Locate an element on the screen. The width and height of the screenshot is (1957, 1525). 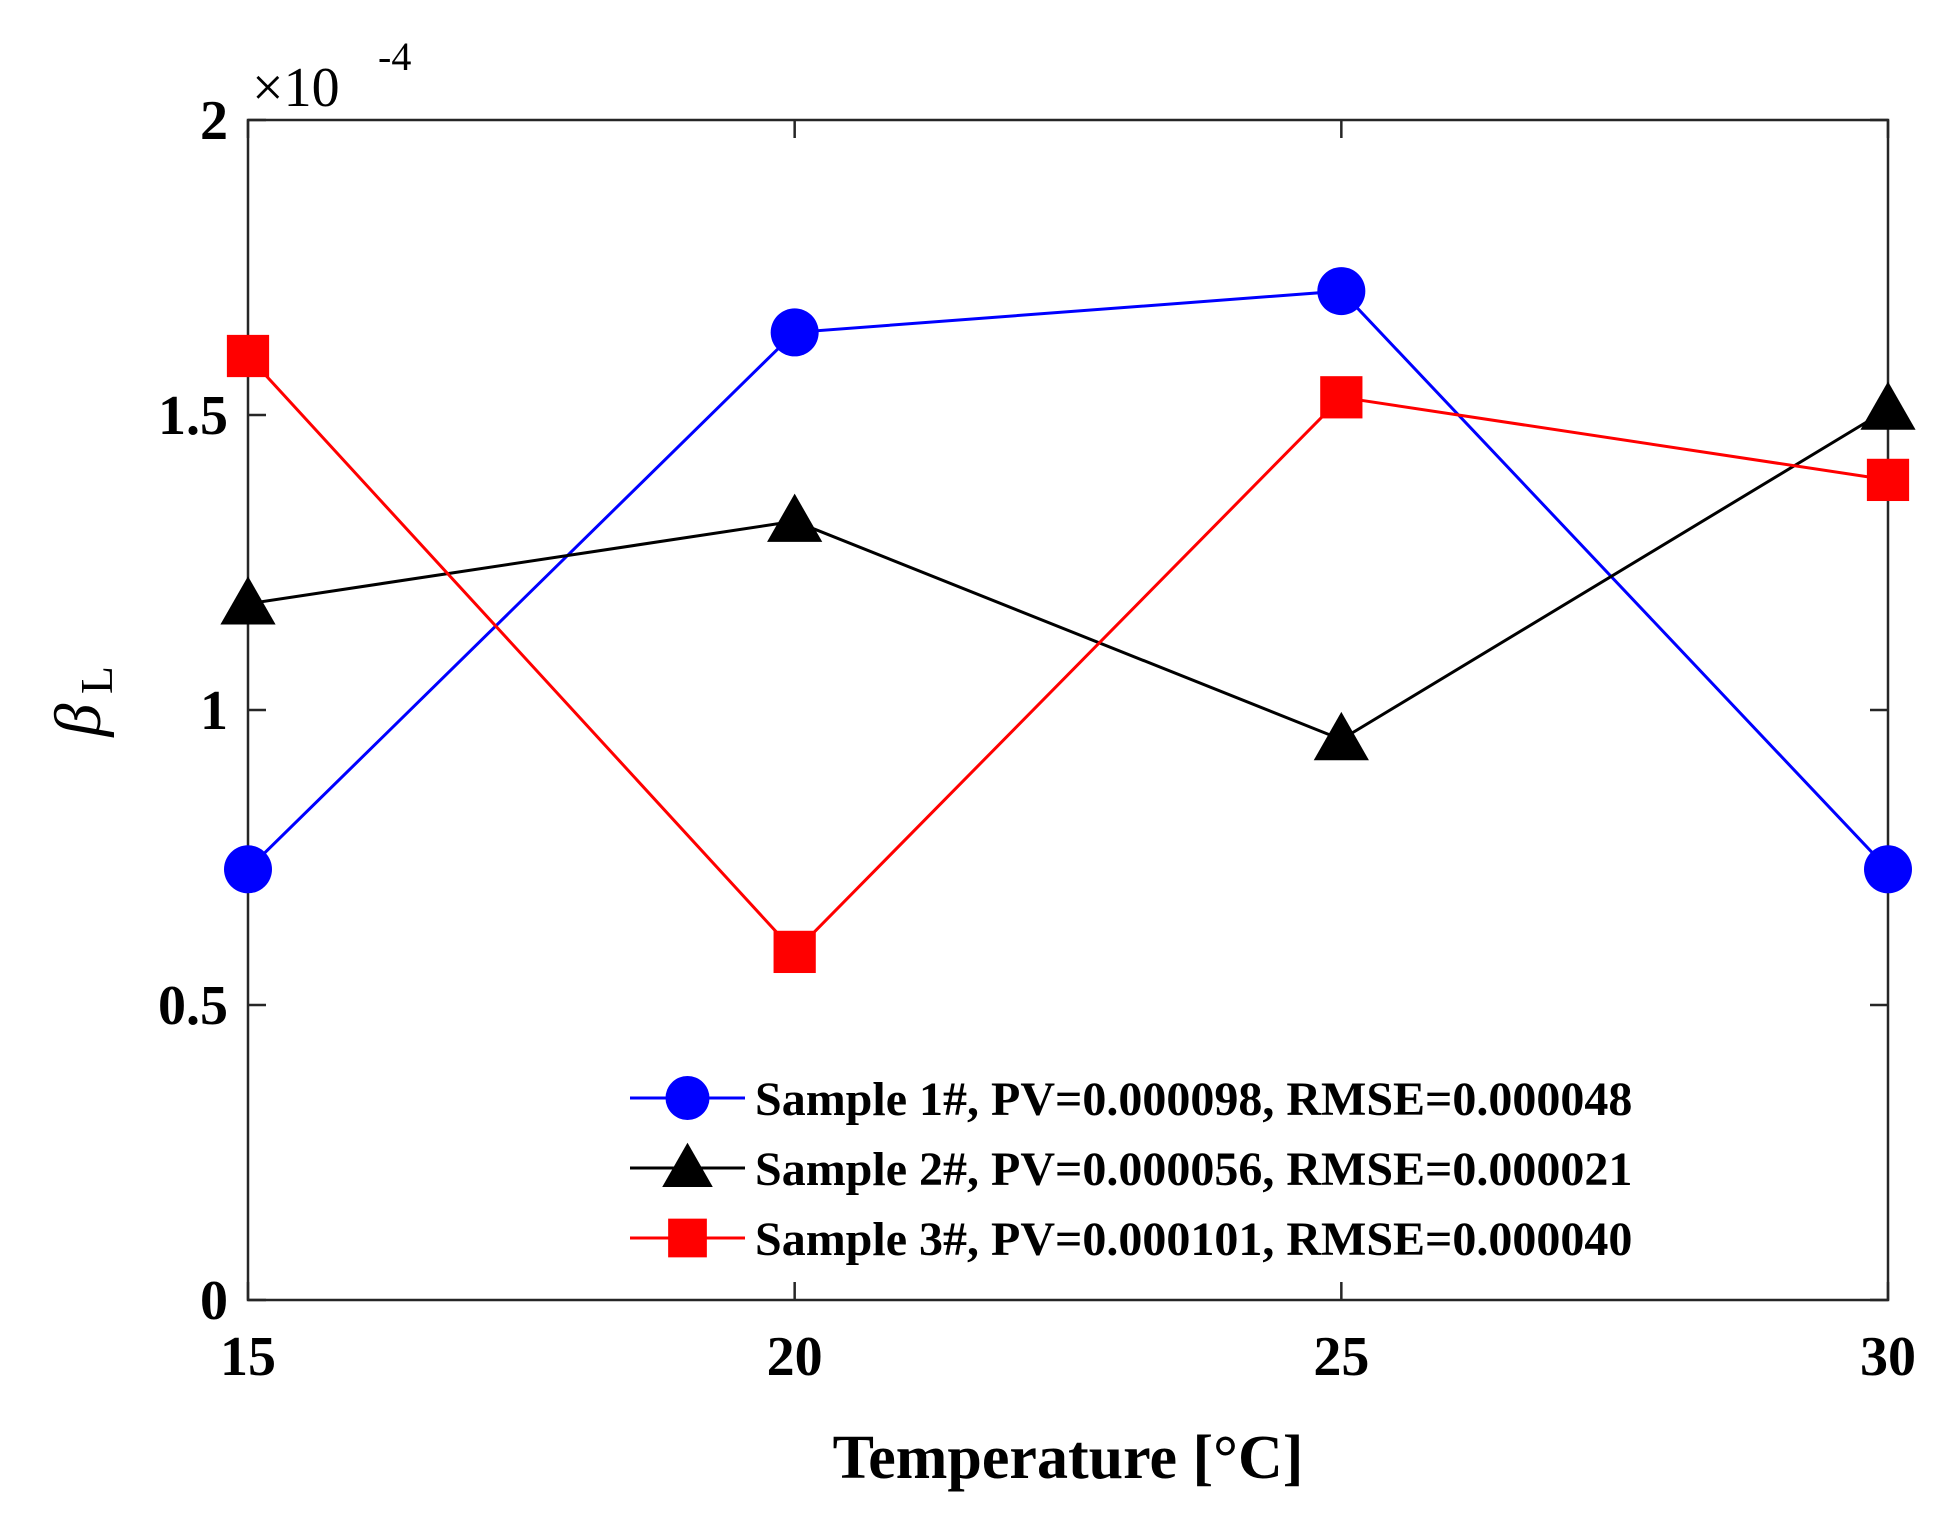
legend-item: Sample 3#, PV=0.000101, RMSE=0.000040 is located at coordinates (1131, 1239).